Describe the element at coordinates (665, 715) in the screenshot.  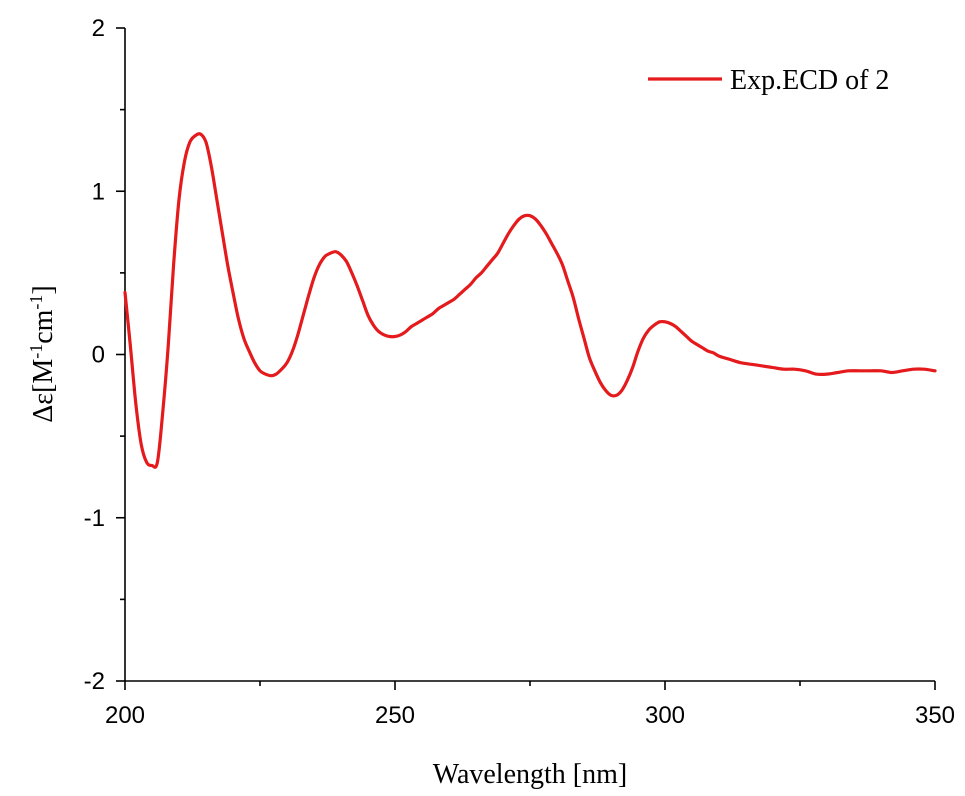
I see `x-tick-label: 300` at that location.